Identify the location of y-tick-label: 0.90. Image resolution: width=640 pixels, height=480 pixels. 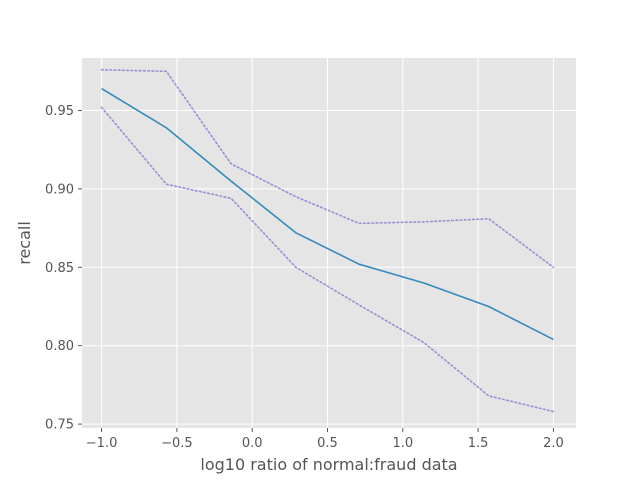
(59, 189).